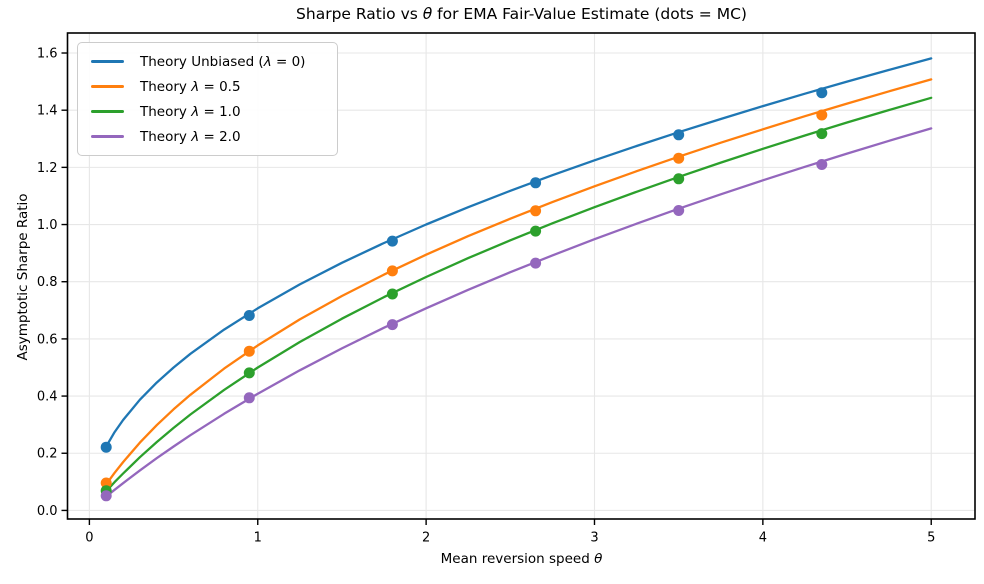  I want to click on legend-item: Theory λ = 0.5, so click(209, 86).